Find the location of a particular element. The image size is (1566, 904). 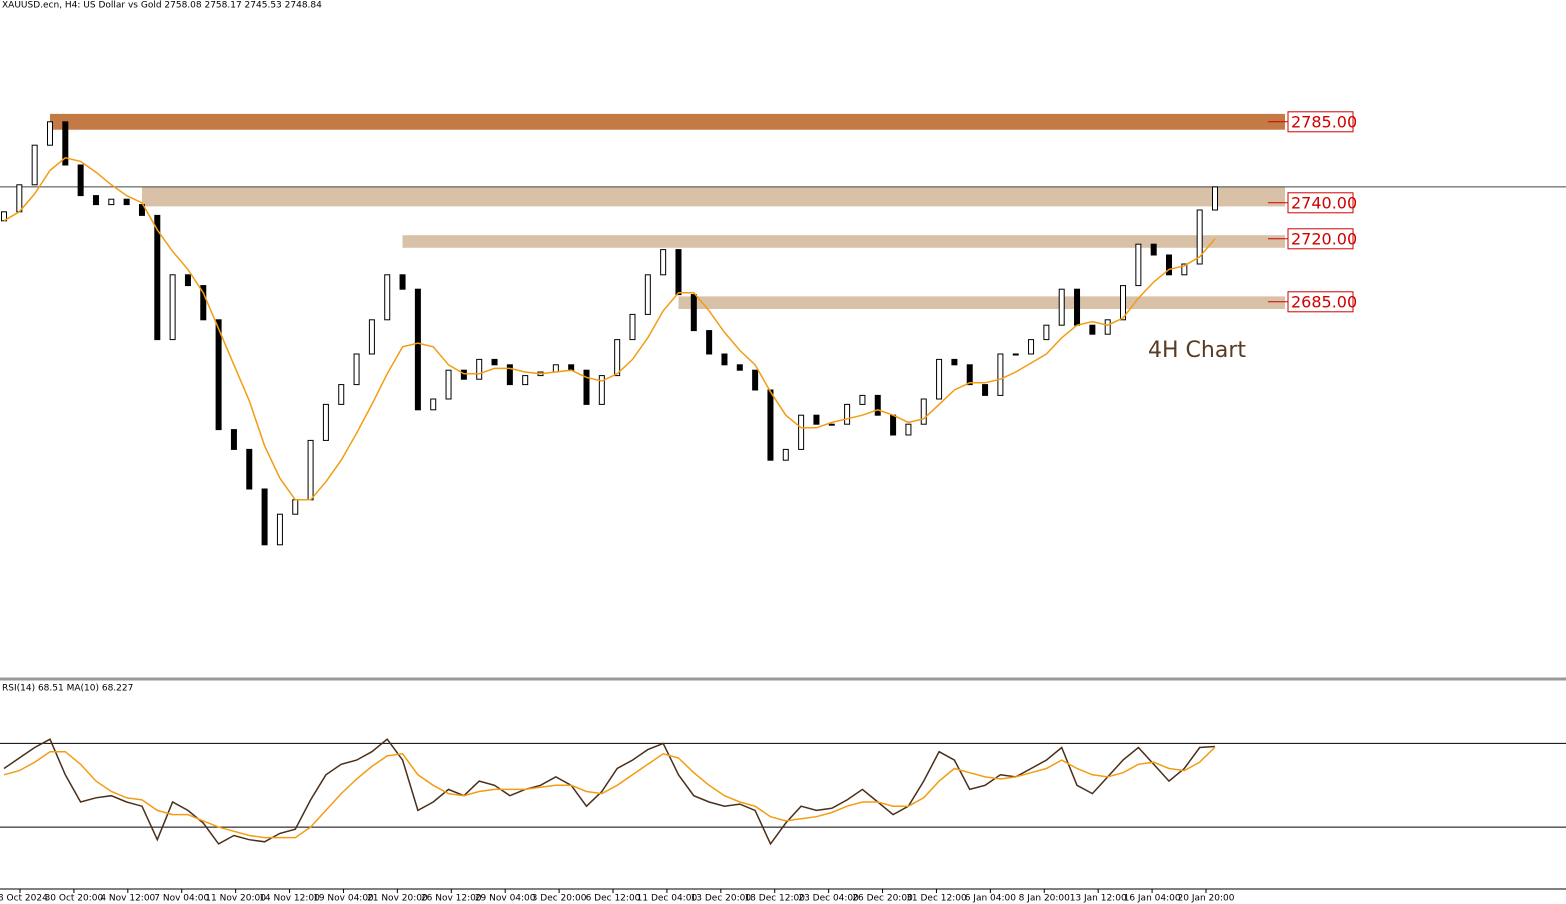

level-label: 2785.00 is located at coordinates (1324, 121).